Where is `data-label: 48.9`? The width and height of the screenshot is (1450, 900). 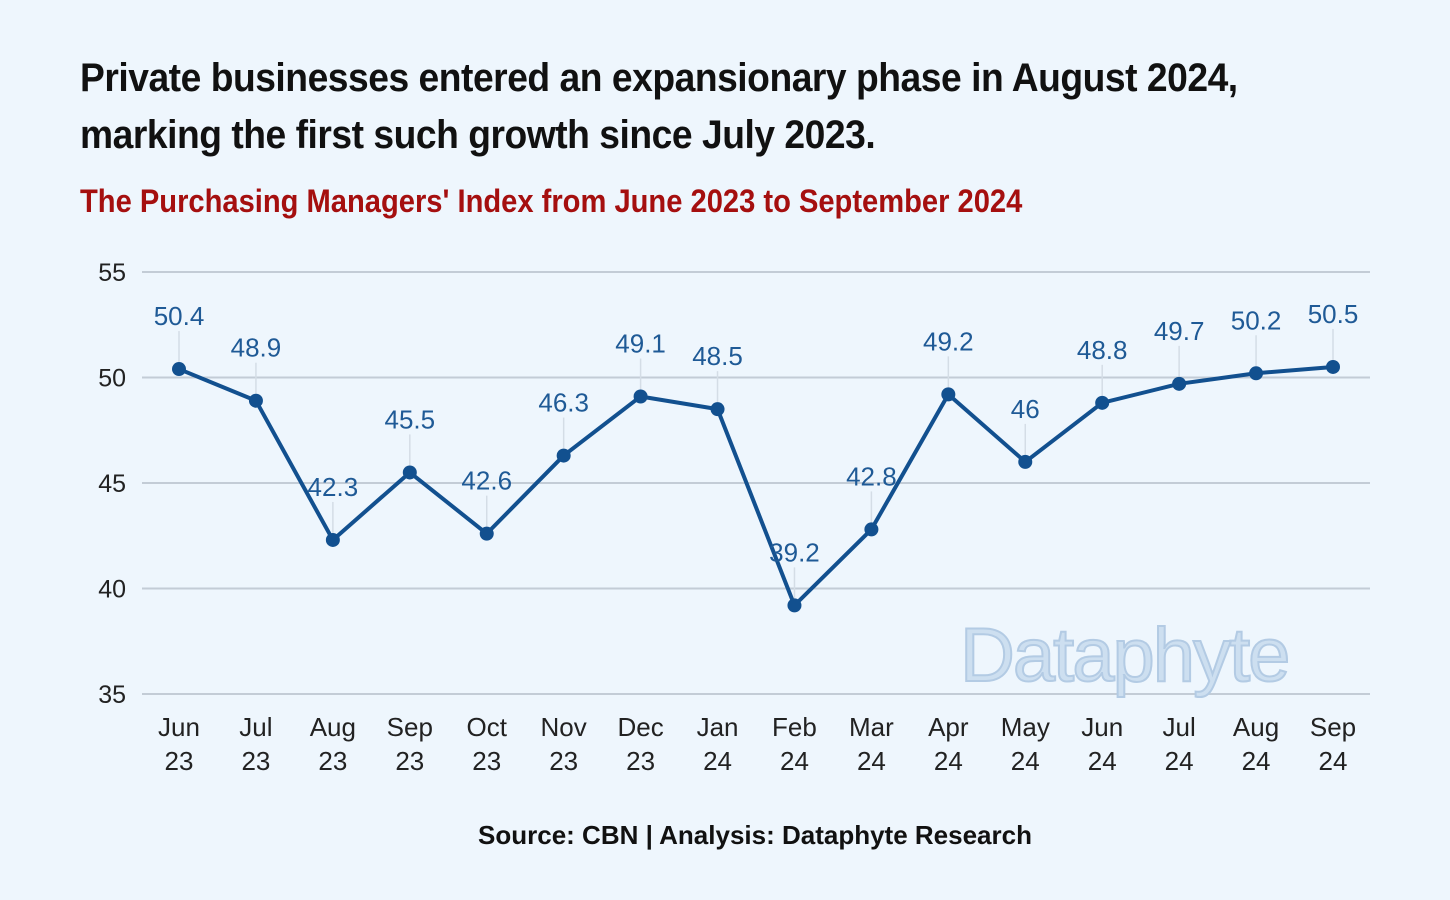
data-label: 48.9 is located at coordinates (256, 348).